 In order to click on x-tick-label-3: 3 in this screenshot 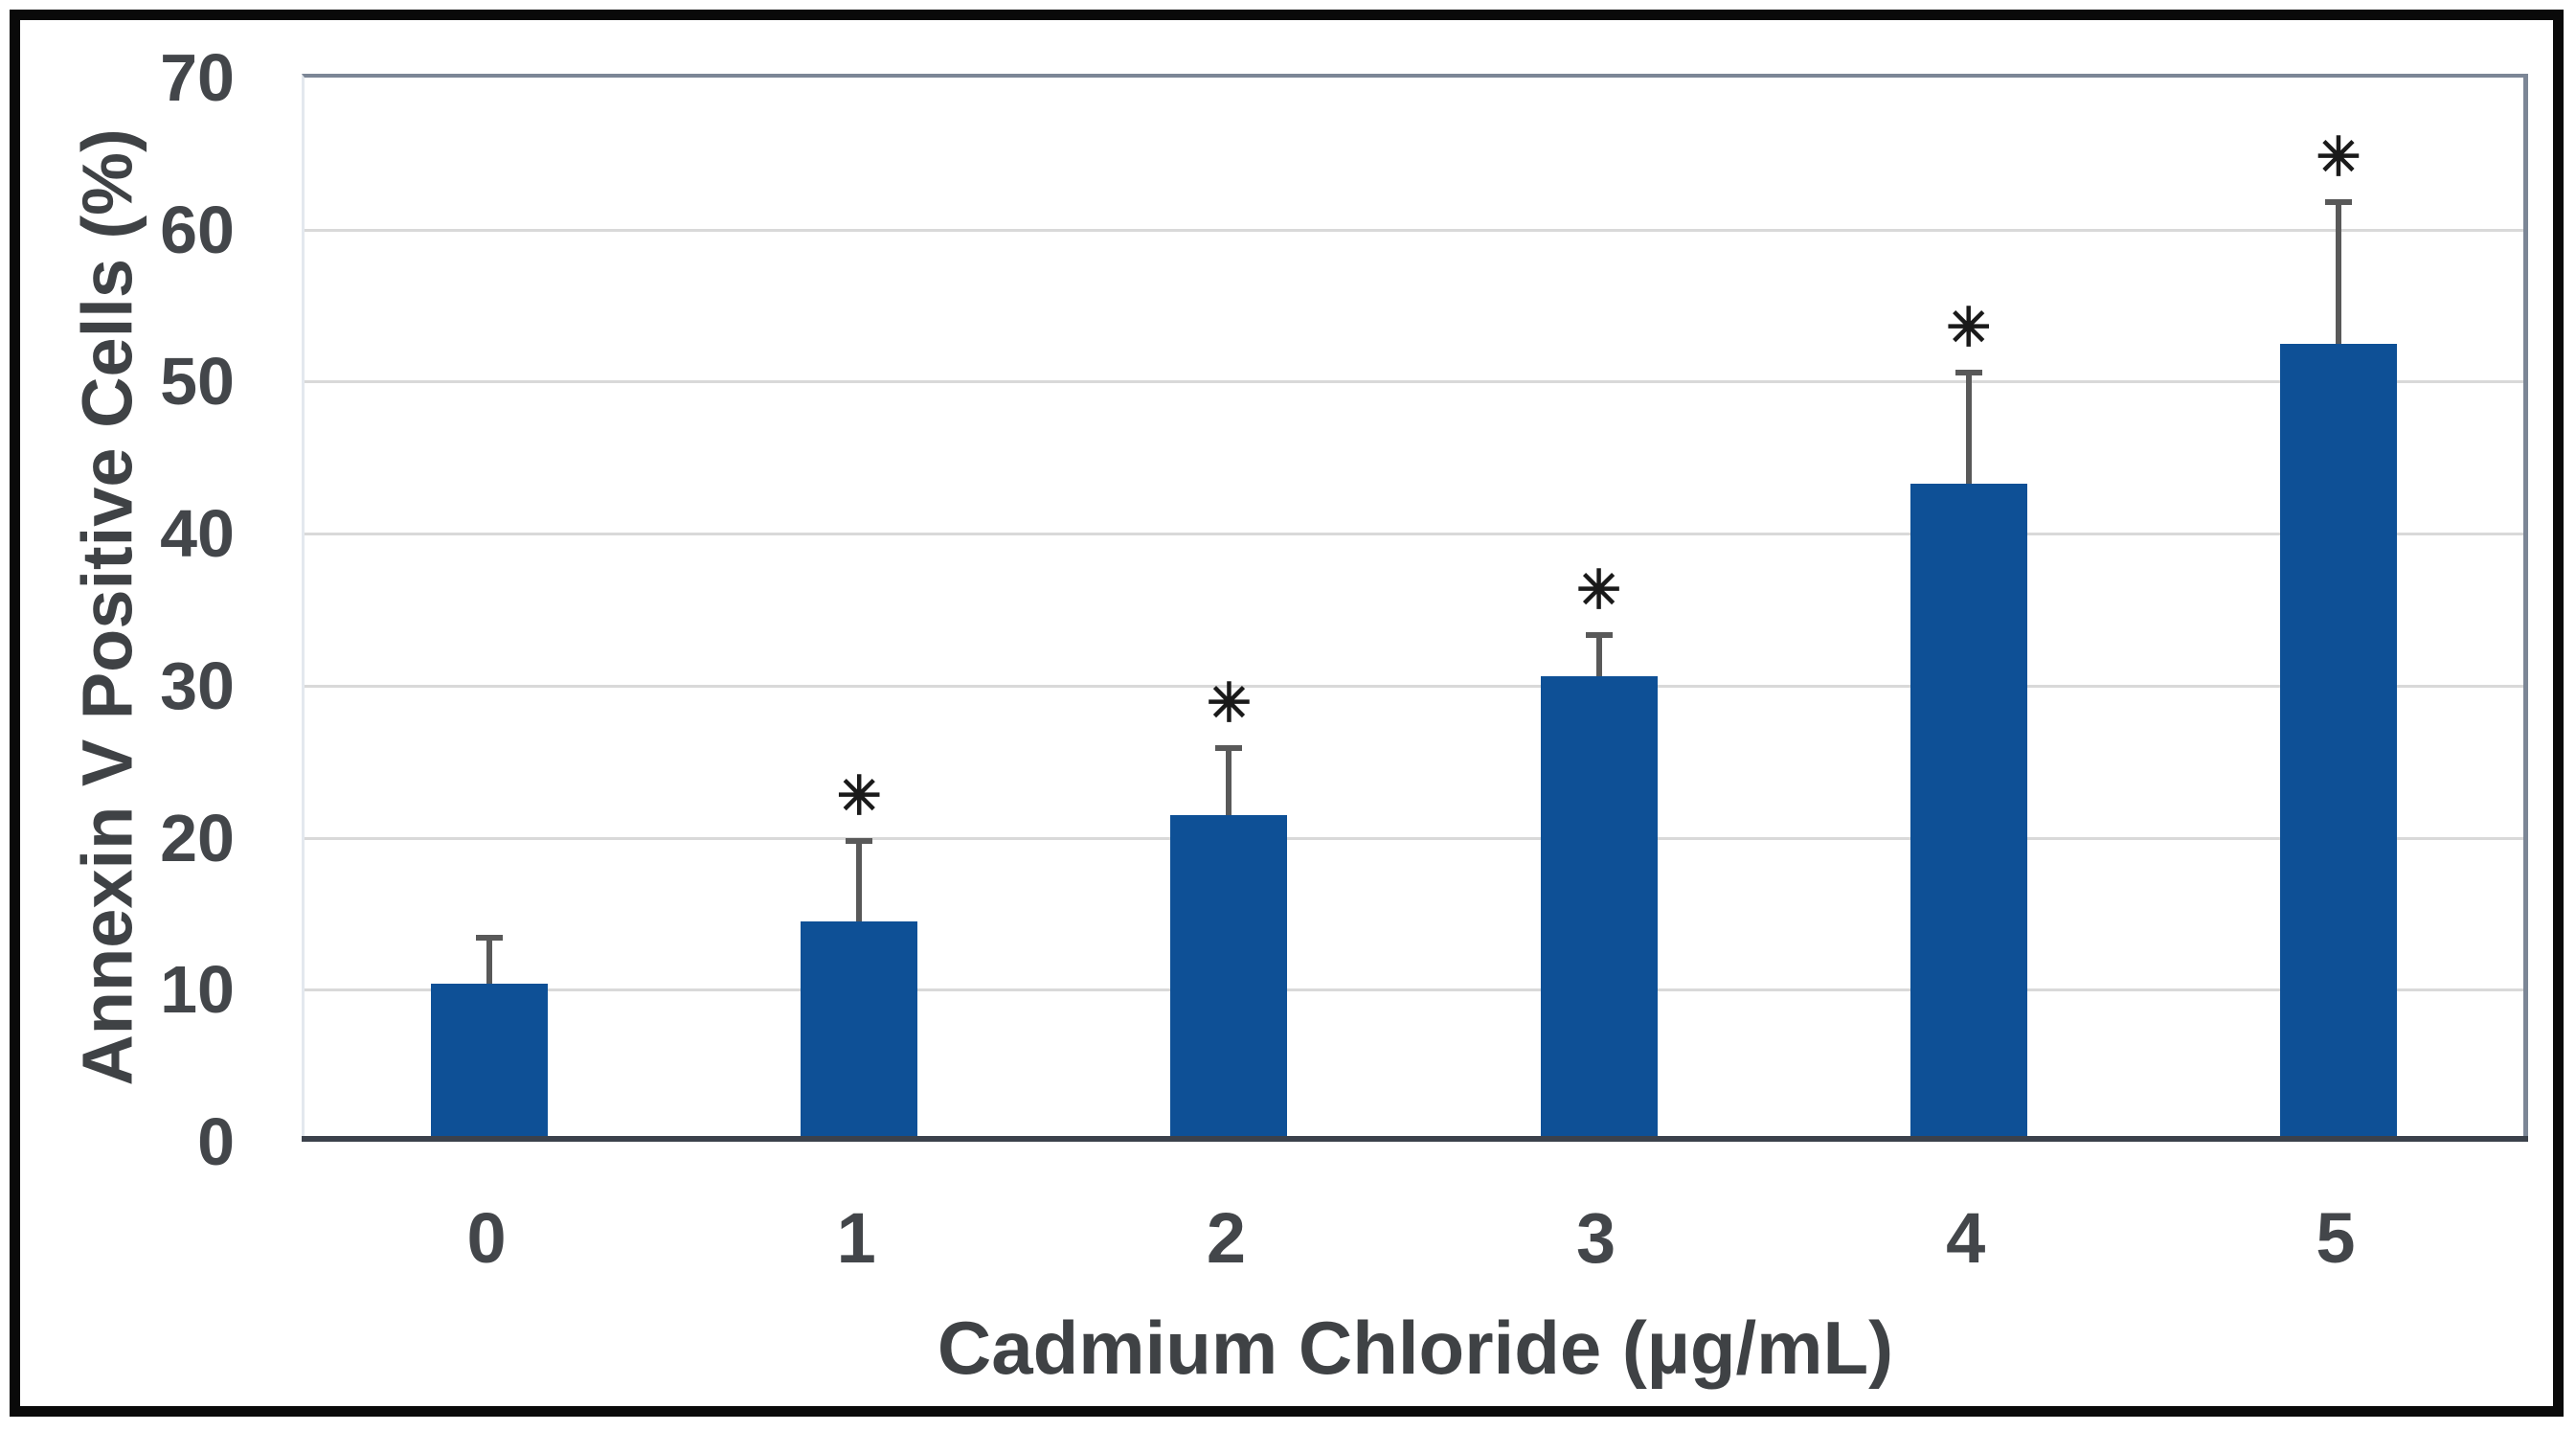, I will do `click(1596, 1238)`.